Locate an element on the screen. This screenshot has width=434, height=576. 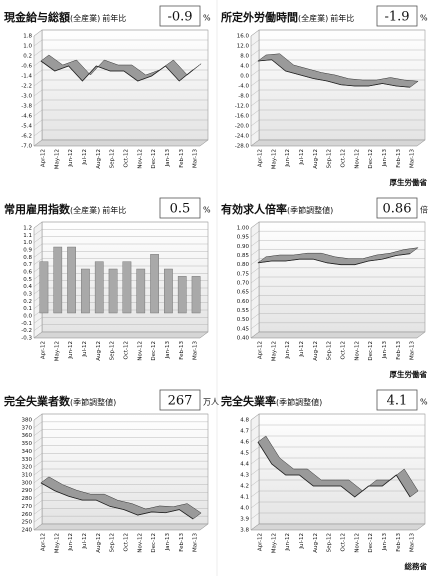
y-tick-label: 0.55 is located at coordinates (243, 311).